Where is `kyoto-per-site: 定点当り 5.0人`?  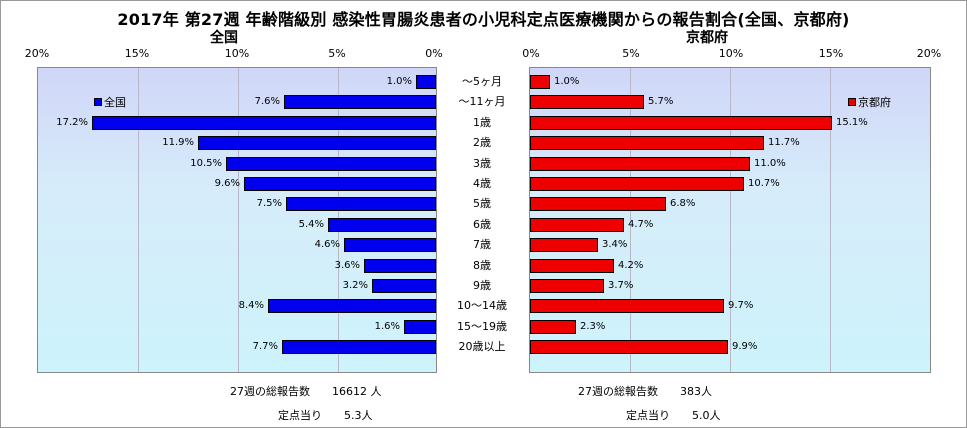
kyoto-per-site: 定点当り 5.0人 is located at coordinates (673, 415).